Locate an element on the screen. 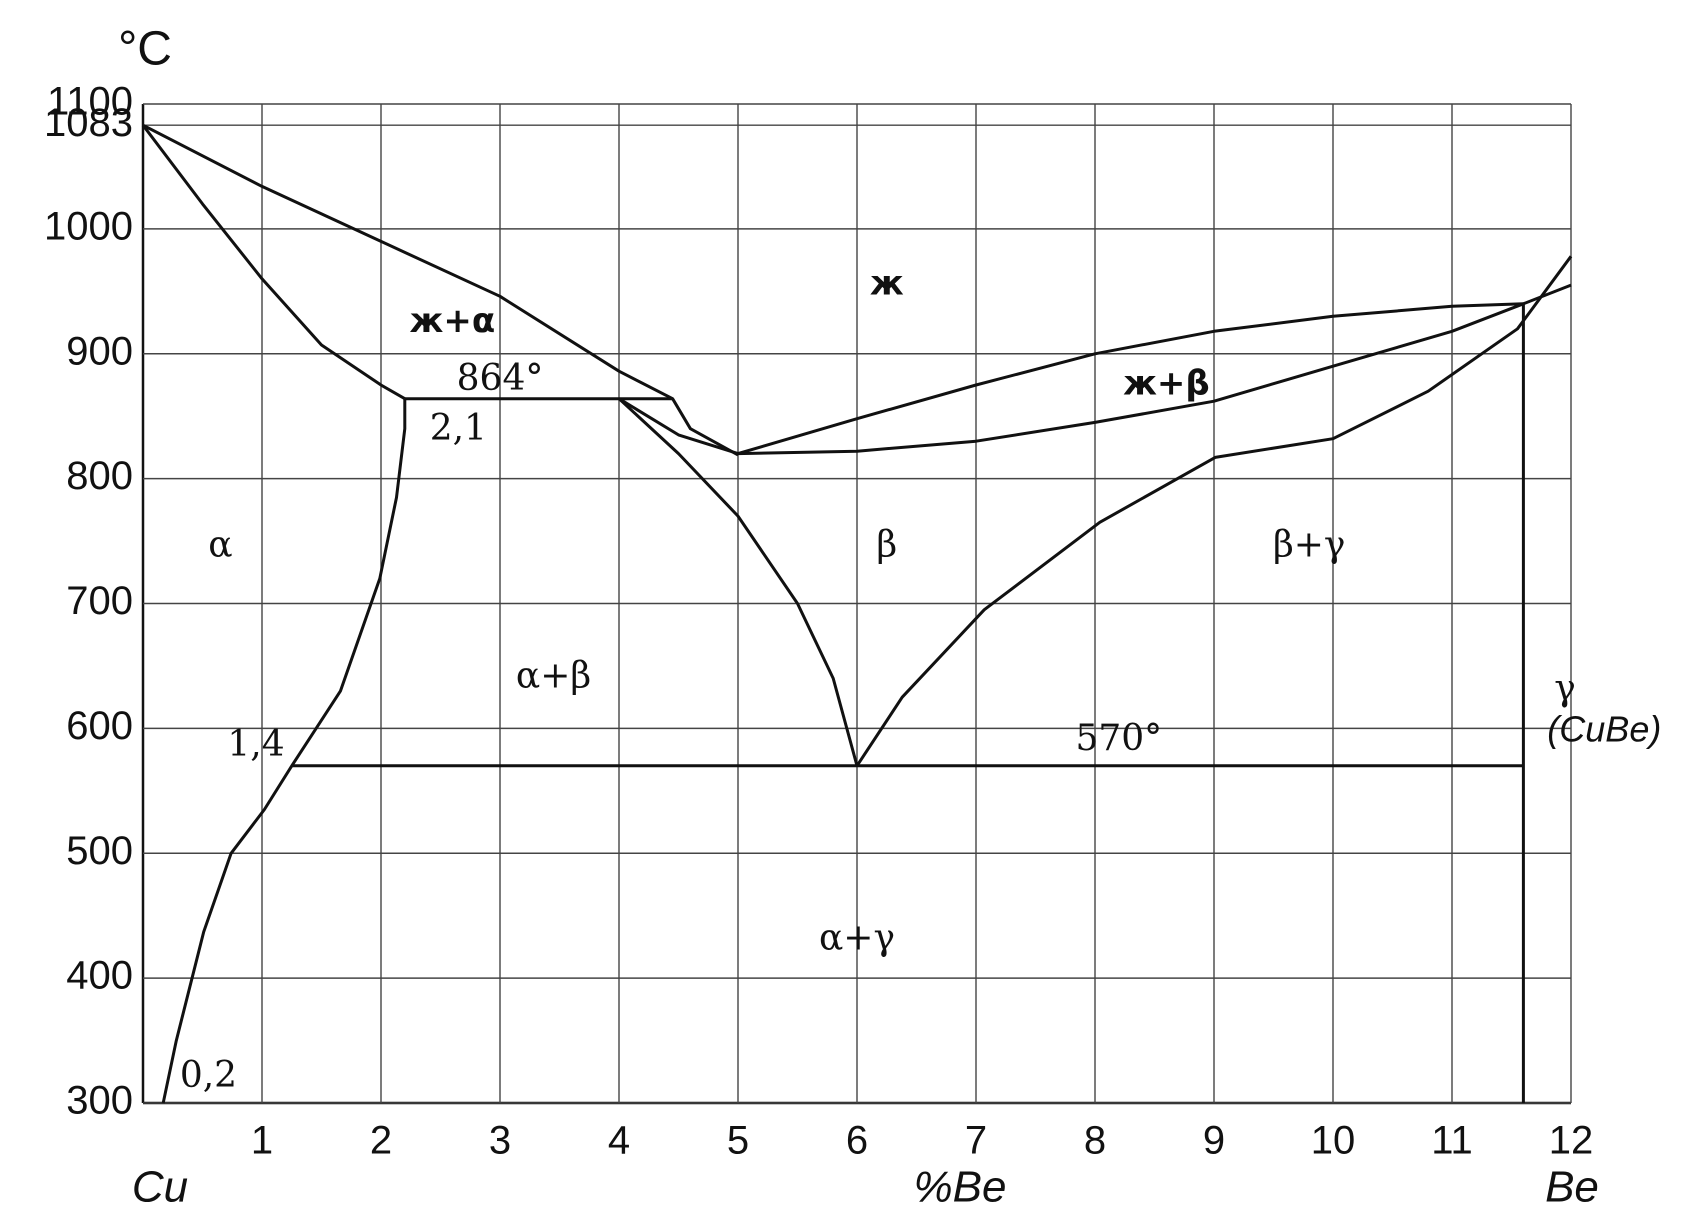 Image resolution: width=1703 pixels, height=1213 pixels. y-tick-label: 1000 is located at coordinates (88, 226).